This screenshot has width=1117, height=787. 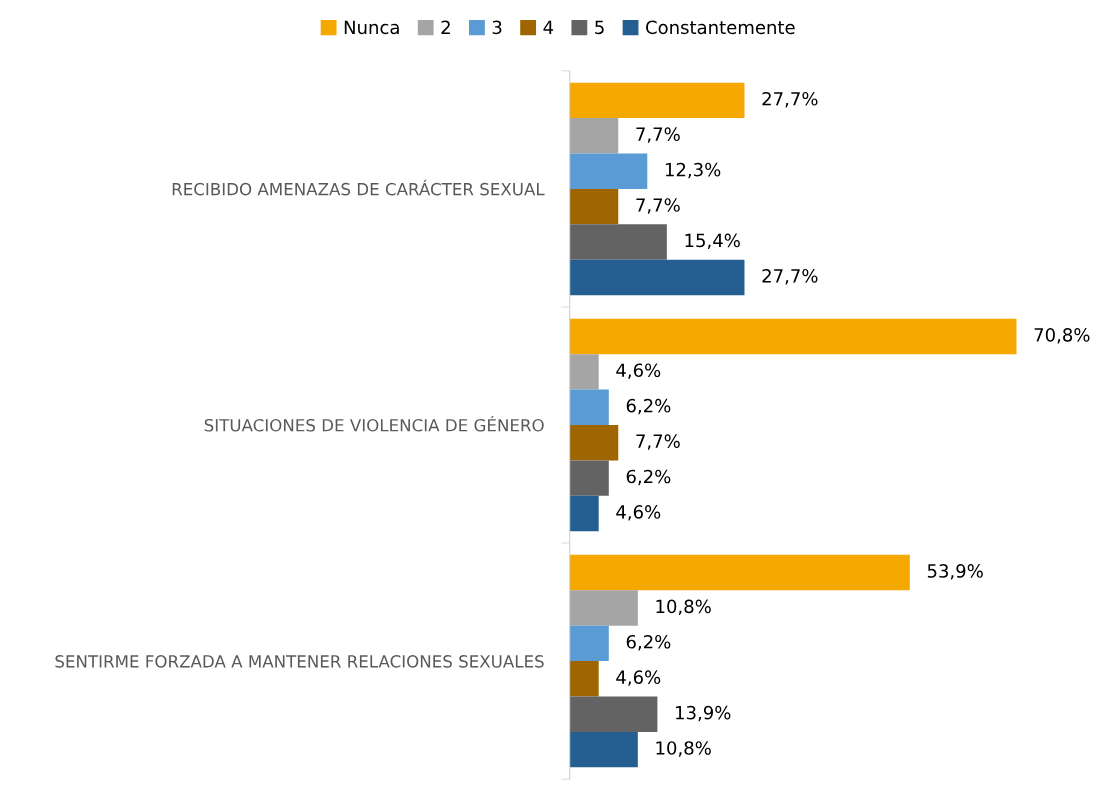 I want to click on data-label: 13,9%, so click(x=703, y=713).